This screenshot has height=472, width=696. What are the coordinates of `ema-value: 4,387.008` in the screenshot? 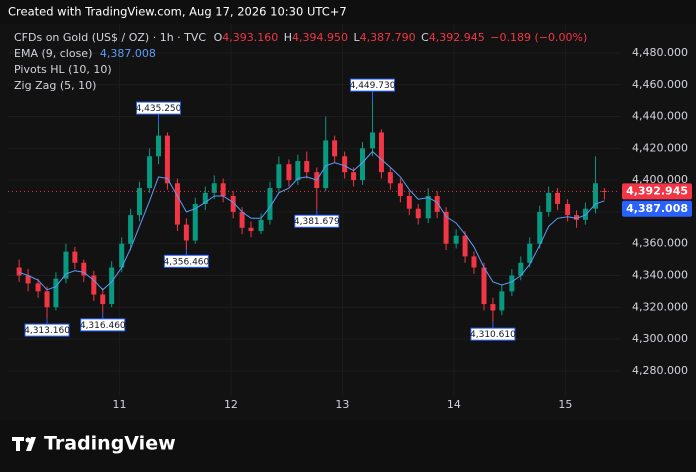 It's located at (128, 53).